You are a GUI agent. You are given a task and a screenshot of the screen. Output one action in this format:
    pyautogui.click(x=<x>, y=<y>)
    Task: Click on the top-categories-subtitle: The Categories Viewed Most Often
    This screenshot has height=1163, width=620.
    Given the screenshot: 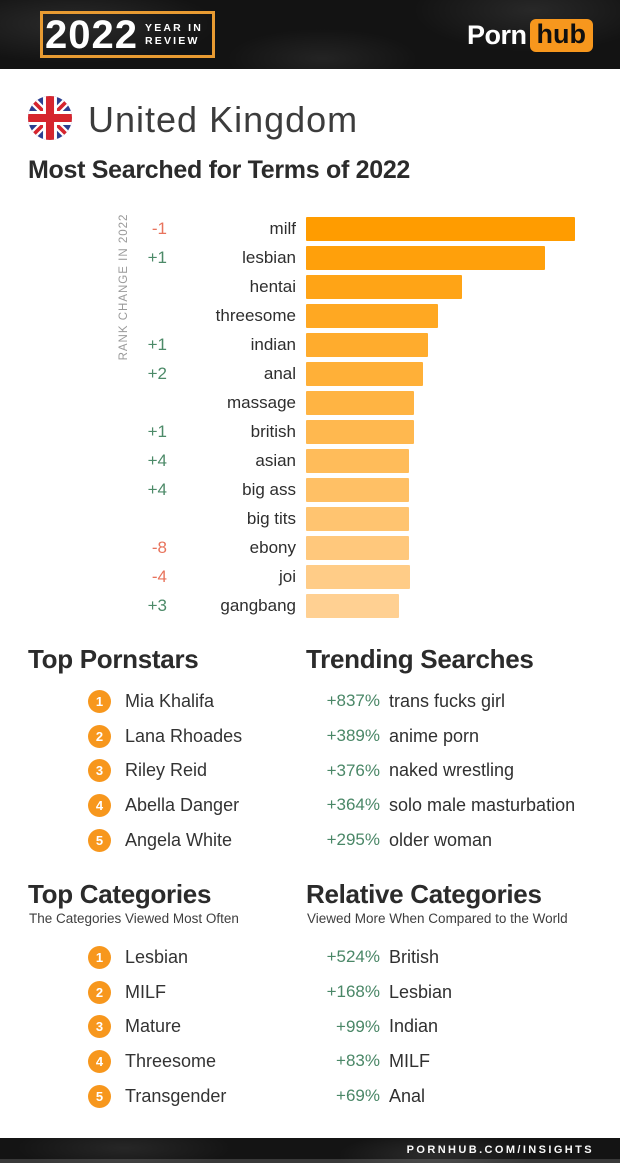 What is the action you would take?
    pyautogui.click(x=134, y=918)
    